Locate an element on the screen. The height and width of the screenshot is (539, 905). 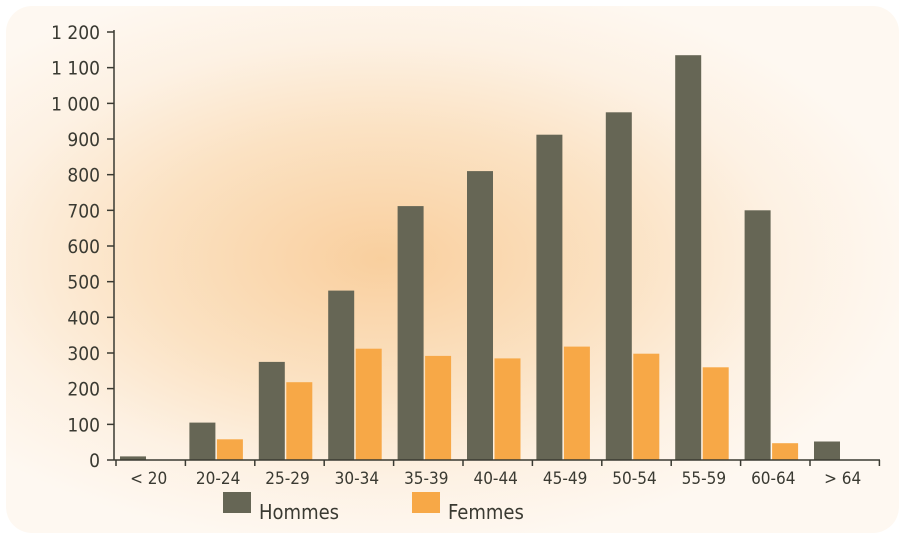
y-tick-label: 400 is located at coordinates (83, 318).